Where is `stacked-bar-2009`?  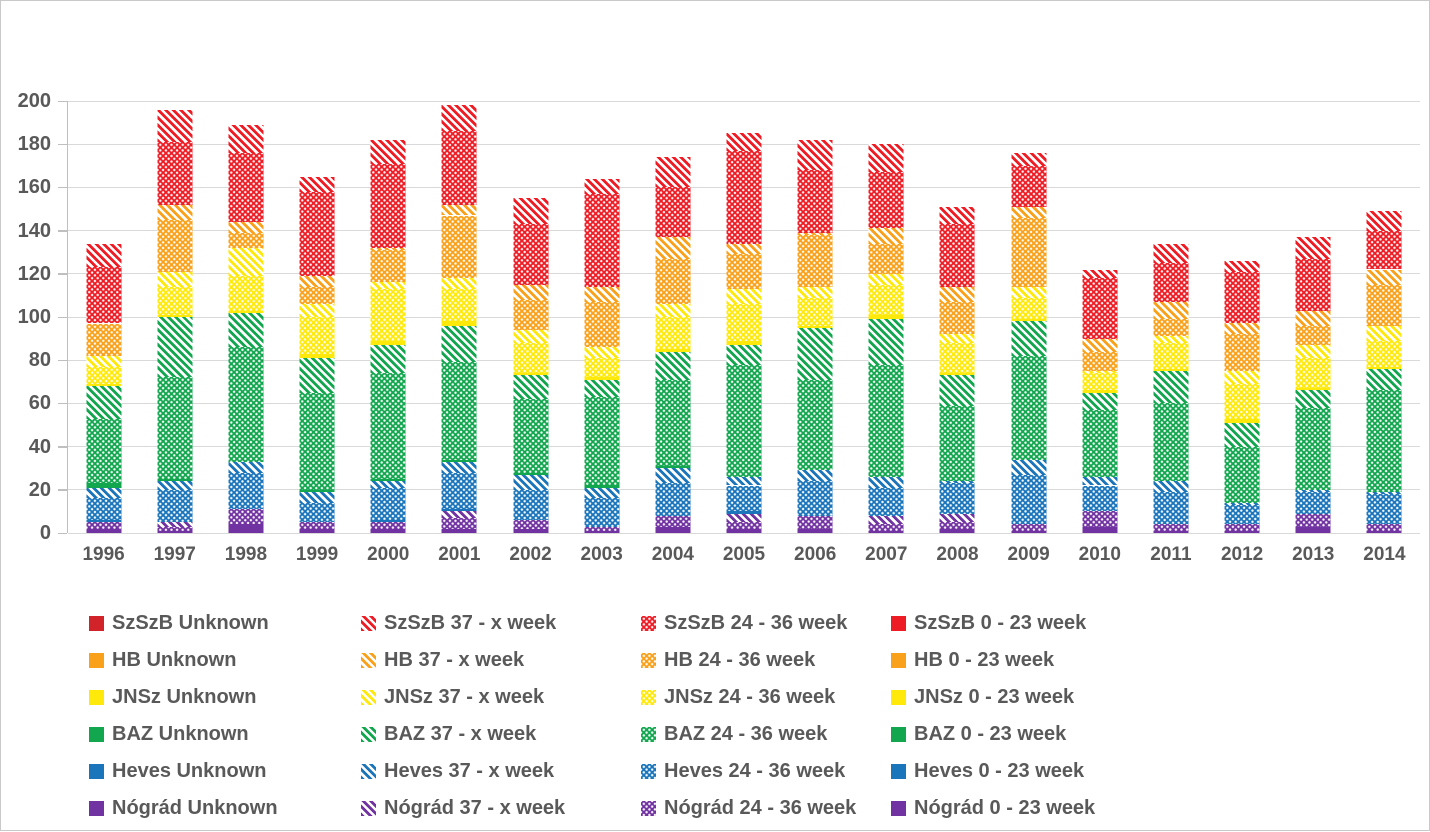
stacked-bar-2009 is located at coordinates (1029, 317).